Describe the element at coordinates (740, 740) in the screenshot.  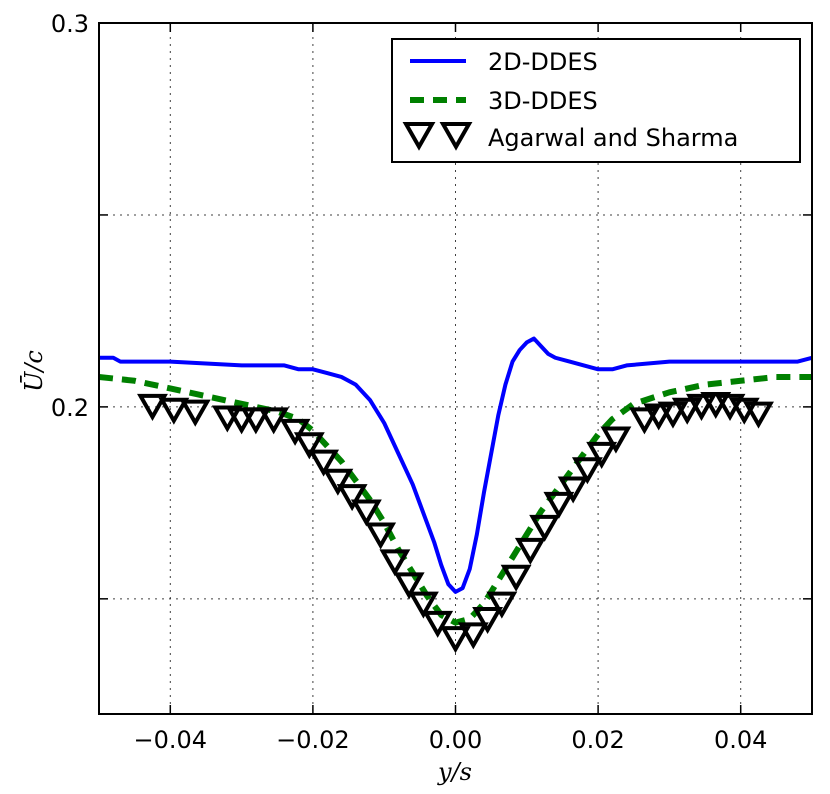
I see `x-tick-label: 0.04` at that location.